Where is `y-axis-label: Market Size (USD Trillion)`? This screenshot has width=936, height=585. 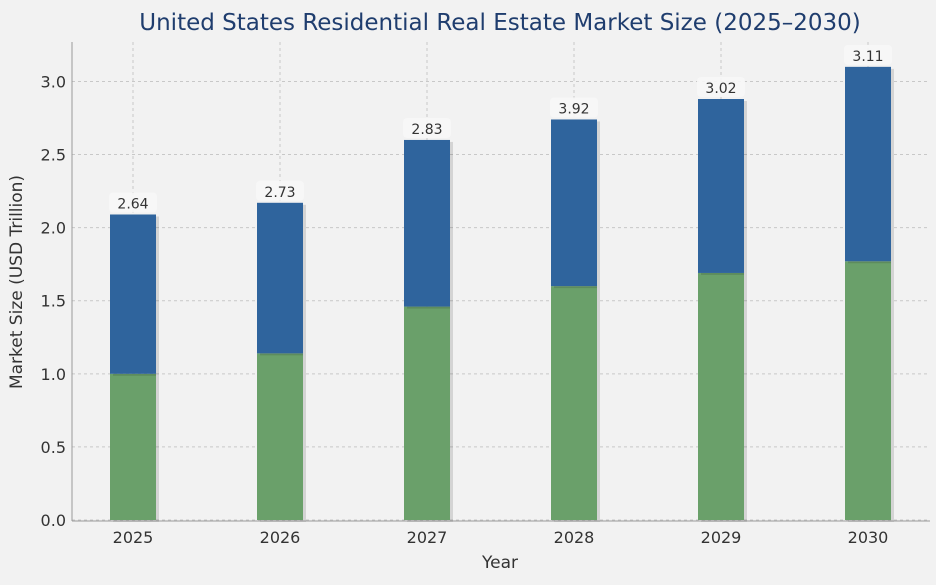 y-axis-label: Market Size (USD Trillion) is located at coordinates (17, 282).